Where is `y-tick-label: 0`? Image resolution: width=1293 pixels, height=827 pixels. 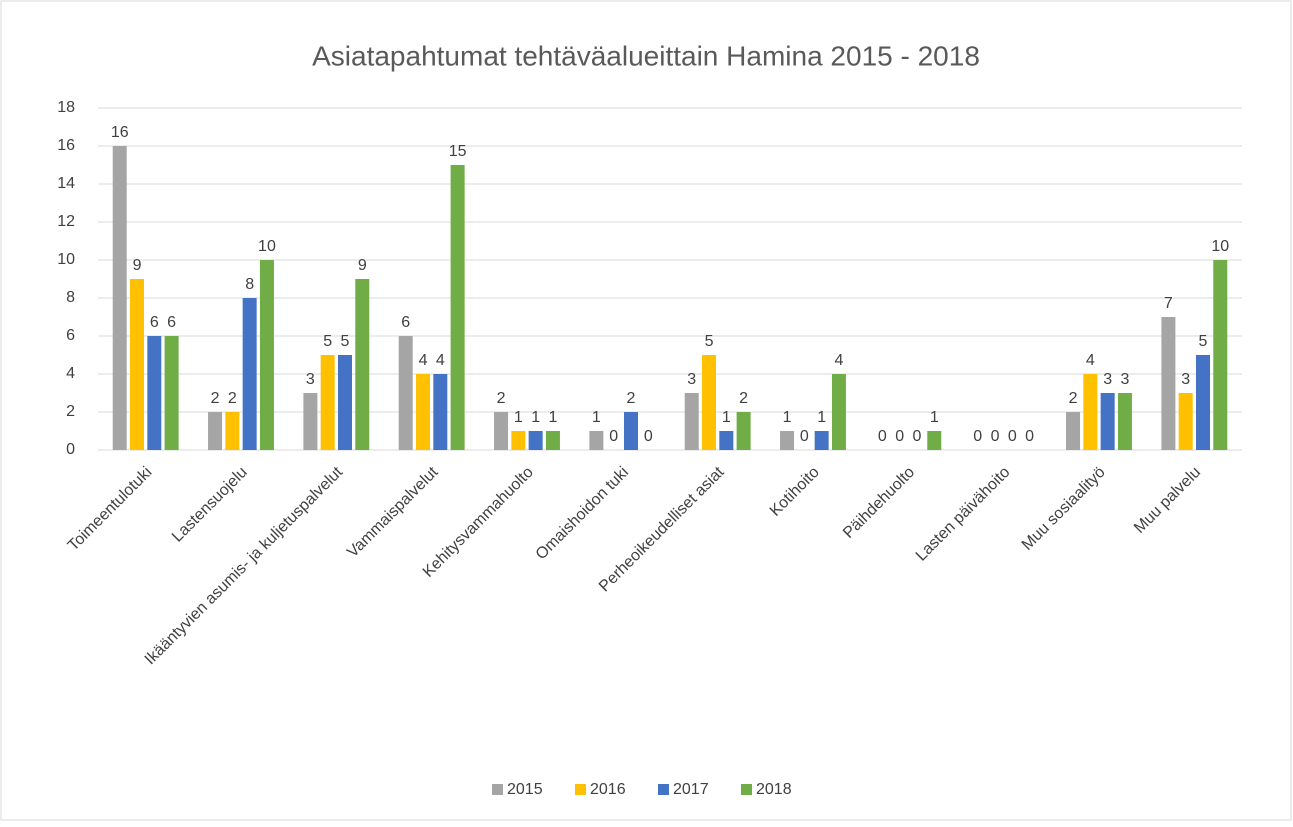
y-tick-label: 0 is located at coordinates (70, 449).